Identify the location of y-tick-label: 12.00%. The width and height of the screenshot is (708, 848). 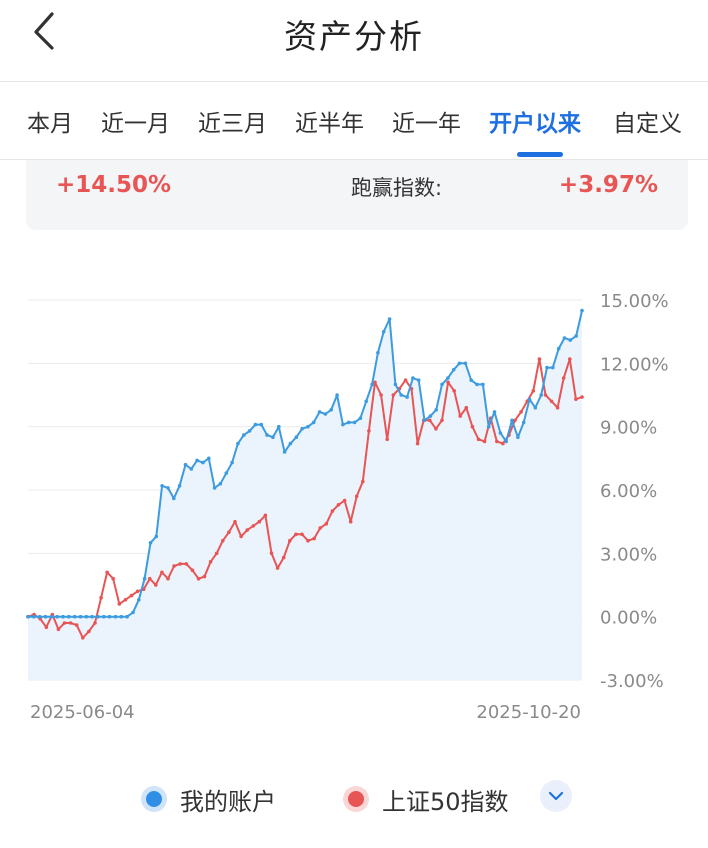
(634, 364).